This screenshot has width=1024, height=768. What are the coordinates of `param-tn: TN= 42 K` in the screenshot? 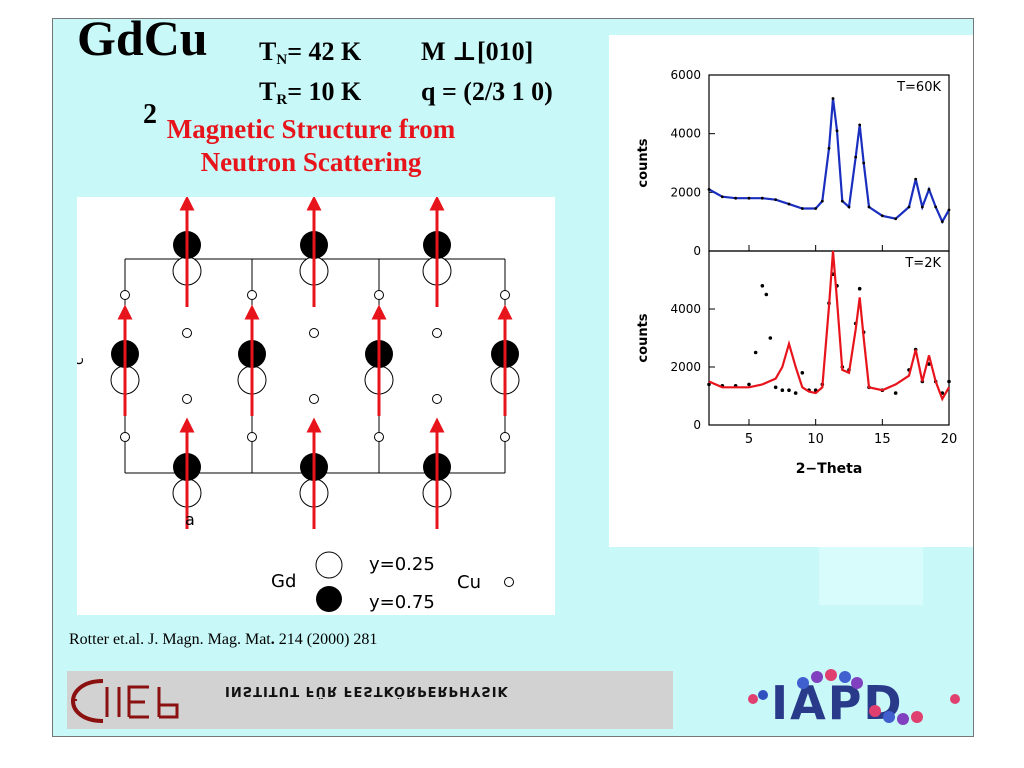 It's located at (310, 52).